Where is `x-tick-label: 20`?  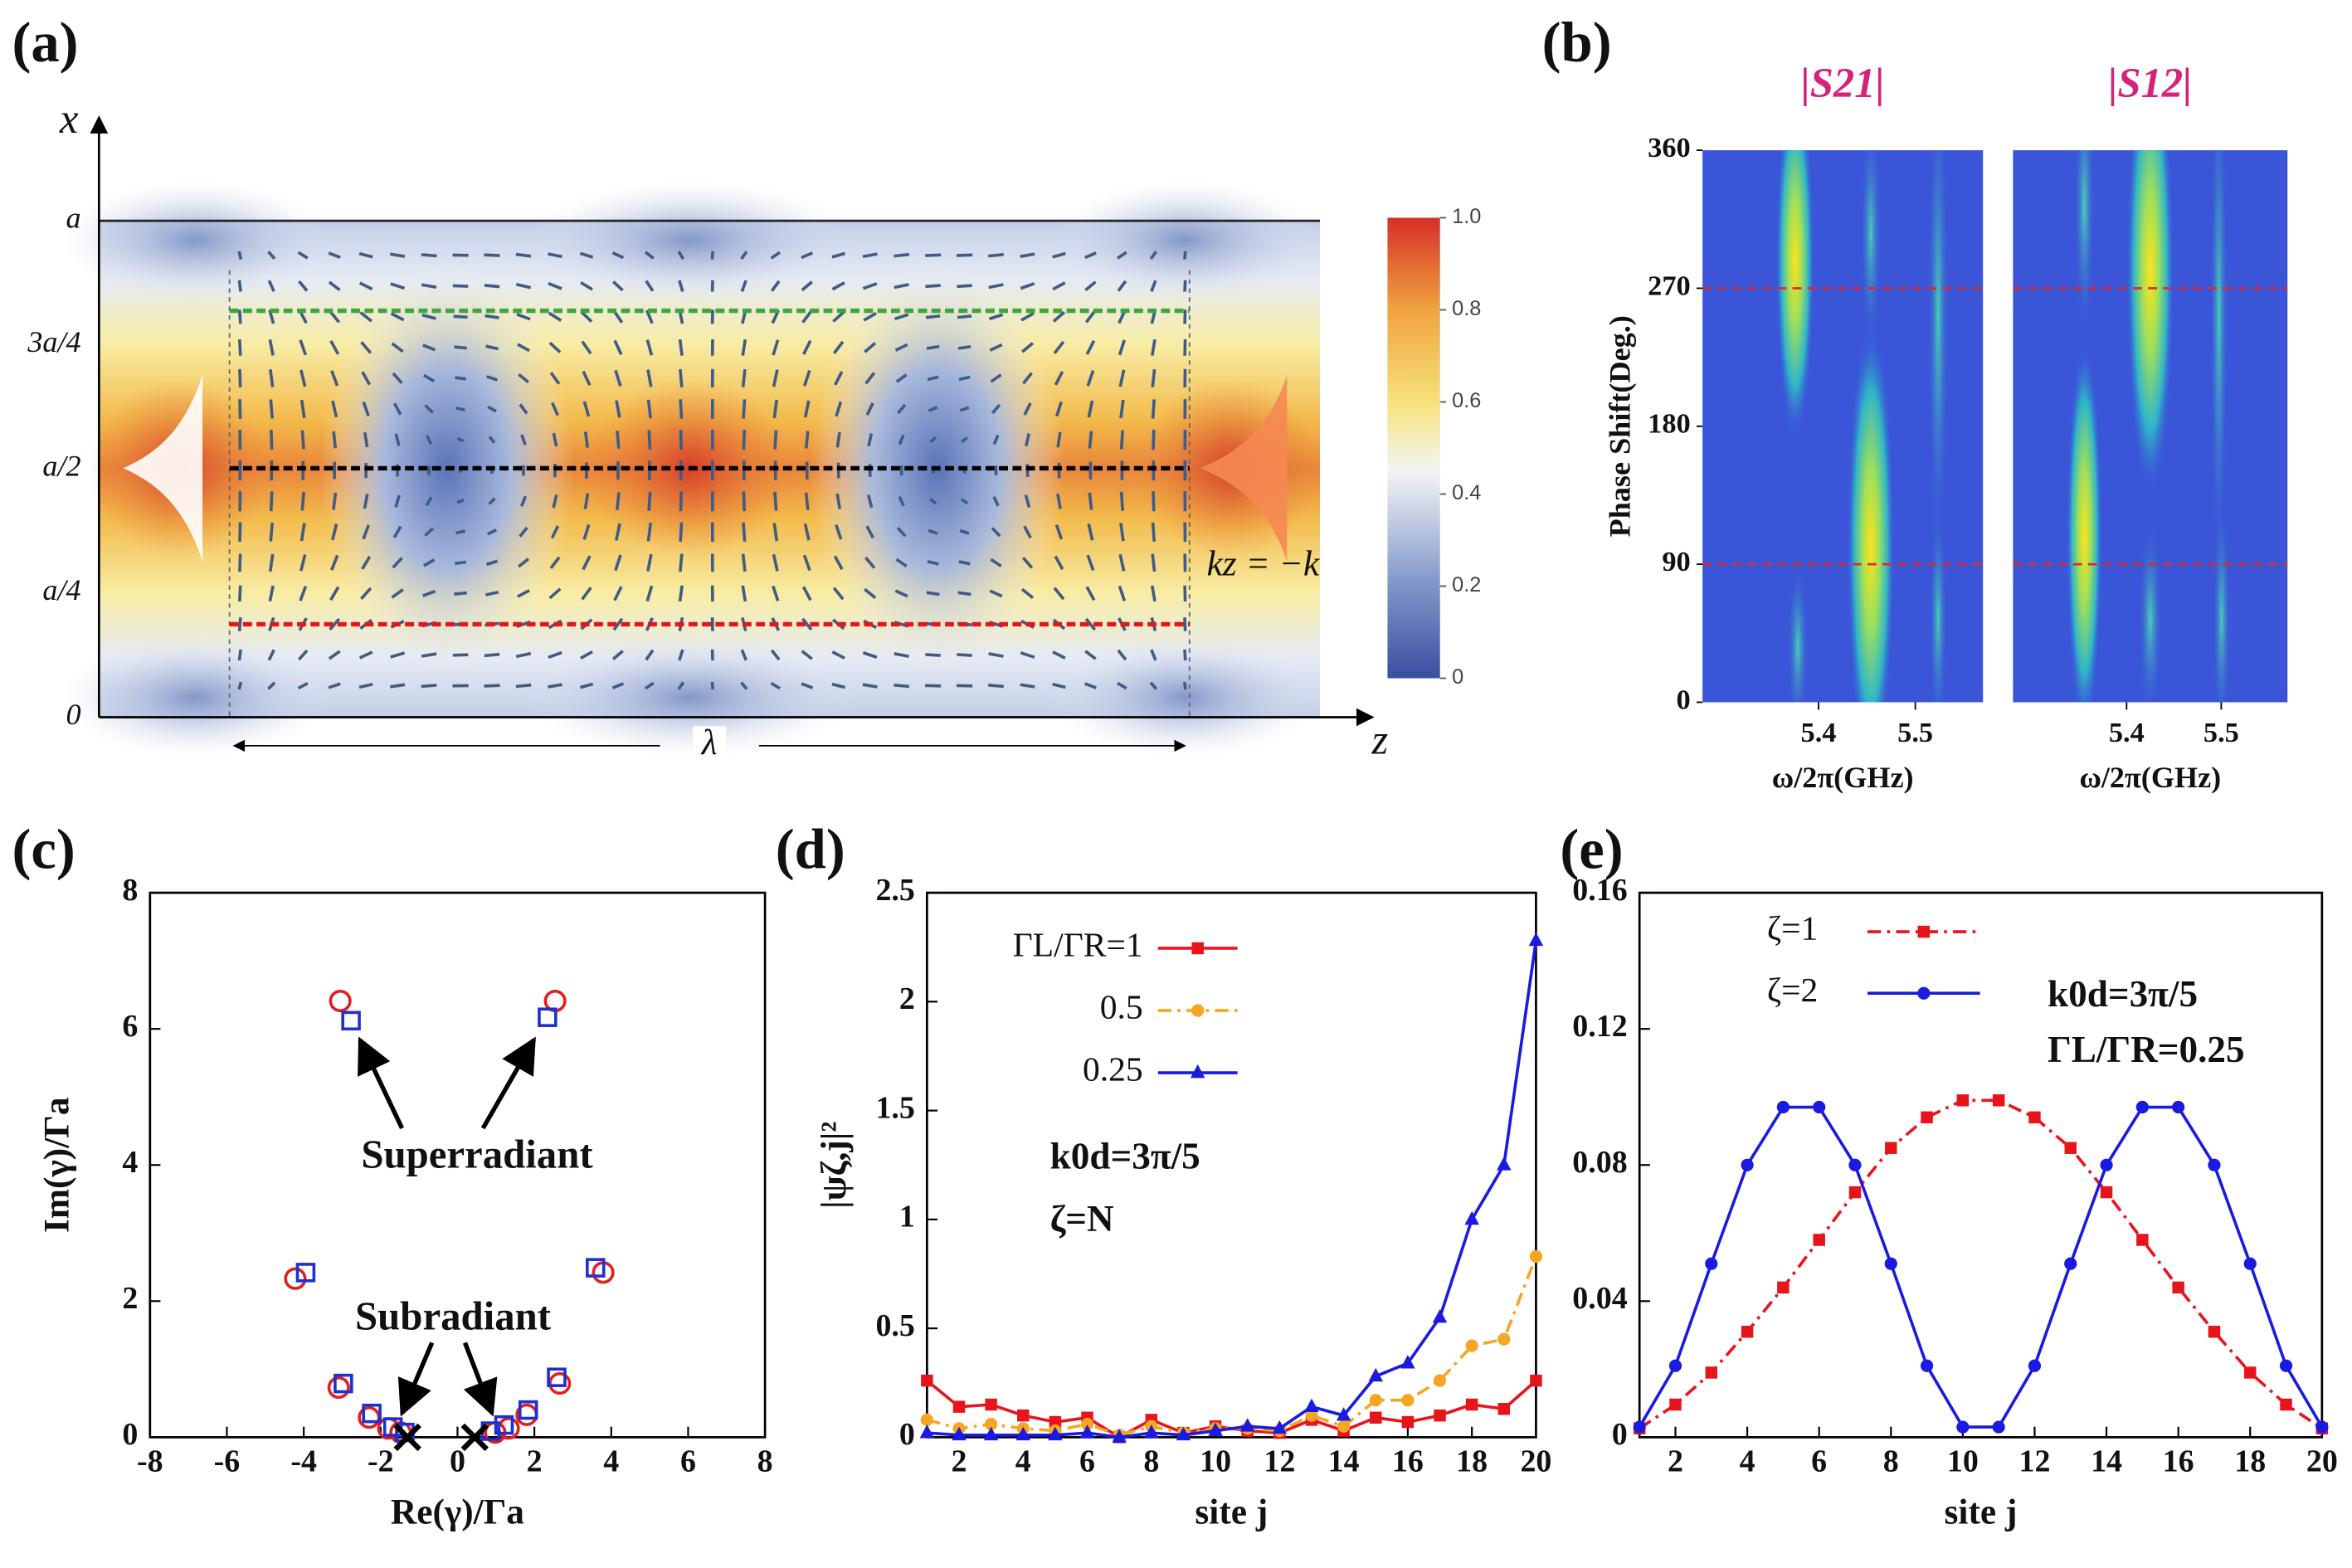 x-tick-label: 20 is located at coordinates (1535, 1461).